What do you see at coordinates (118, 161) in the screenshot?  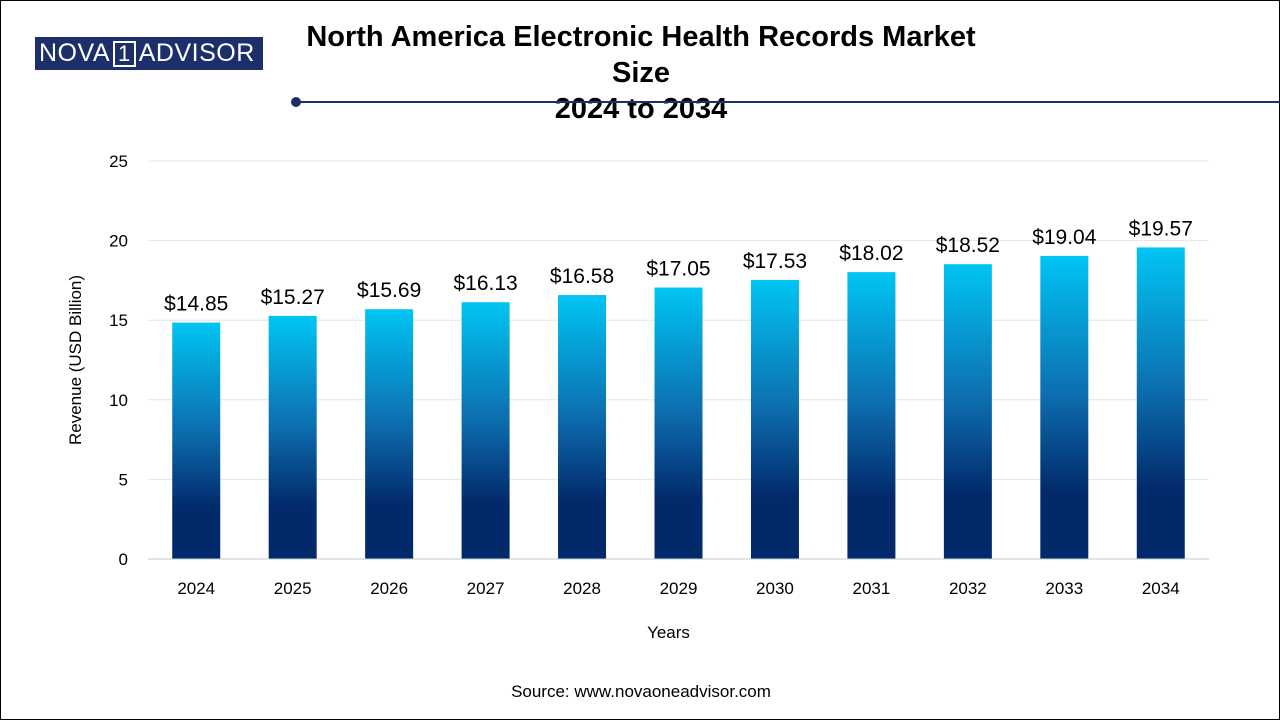 I see `y-tick-label: 25` at bounding box center [118, 161].